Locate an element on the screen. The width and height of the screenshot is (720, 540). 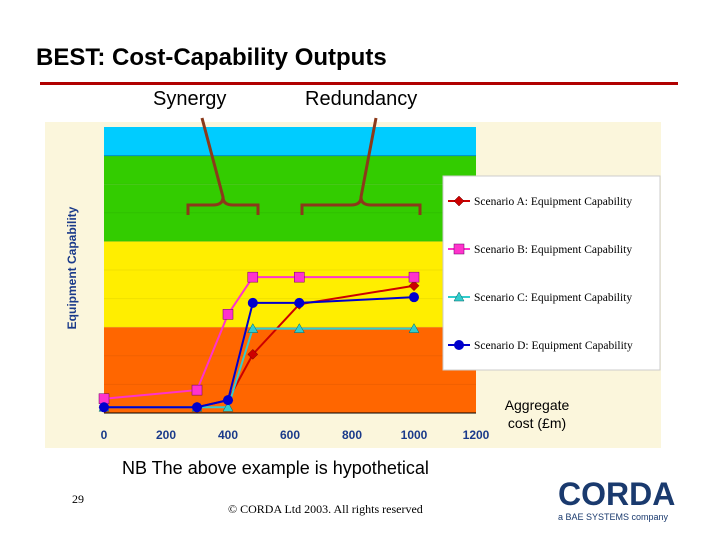
x-axis-label-line2: cost (£m) is located at coordinates (537, 423).